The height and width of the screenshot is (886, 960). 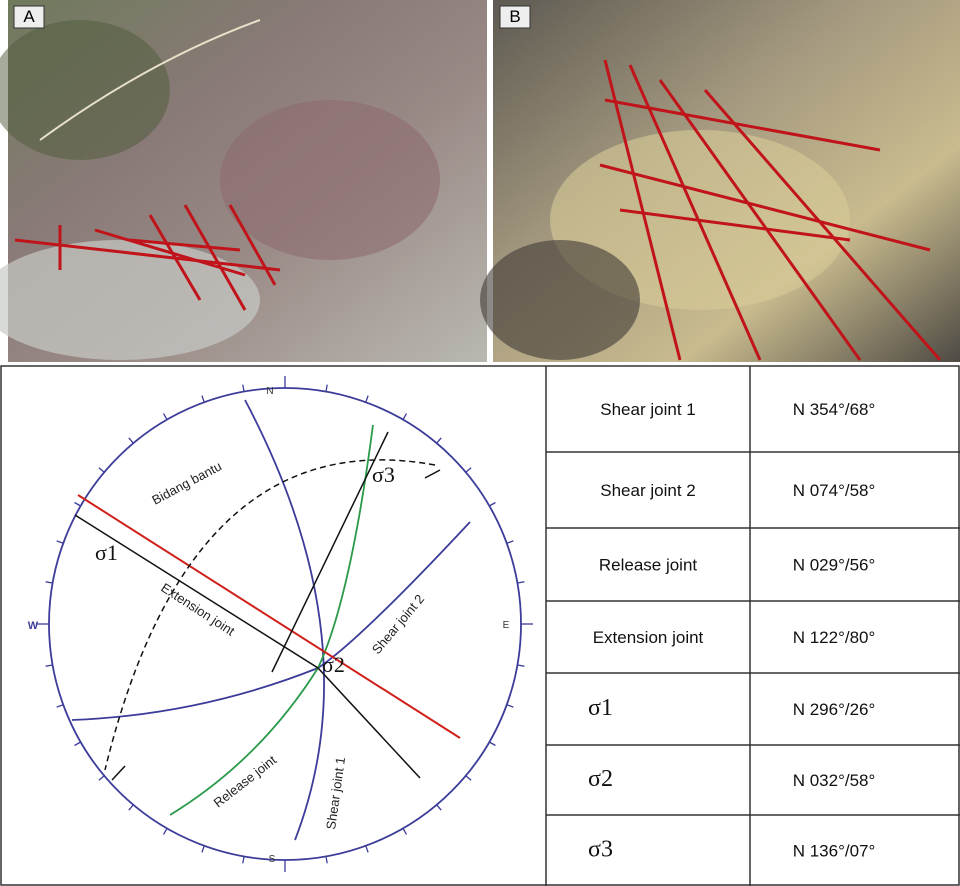 What do you see at coordinates (383, 474) in the screenshot?
I see `sigma-label: σ3` at bounding box center [383, 474].